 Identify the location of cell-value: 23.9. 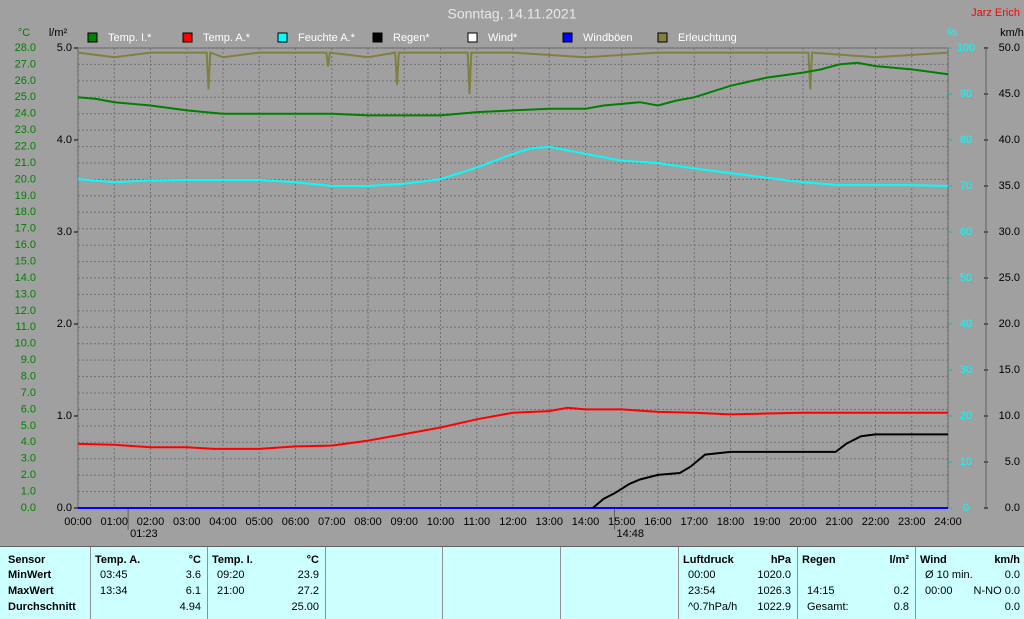
(308, 575).